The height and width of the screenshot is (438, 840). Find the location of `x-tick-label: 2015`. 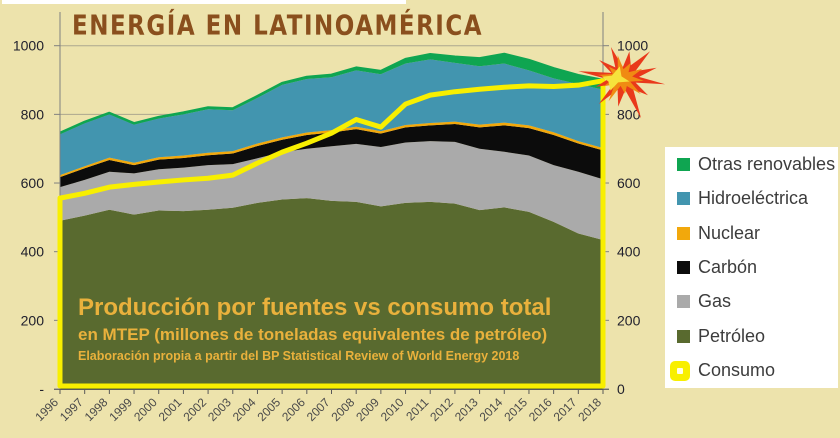

x-tick-label: 2015 is located at coordinates (515, 409).